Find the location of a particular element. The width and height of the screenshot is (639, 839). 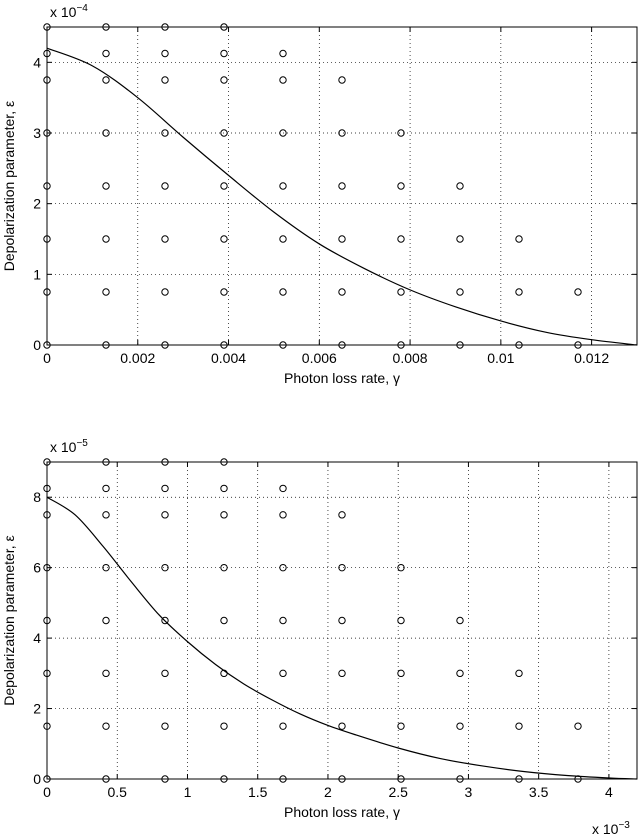

chart-1-ytick-label: 8 is located at coordinates (37, 497).